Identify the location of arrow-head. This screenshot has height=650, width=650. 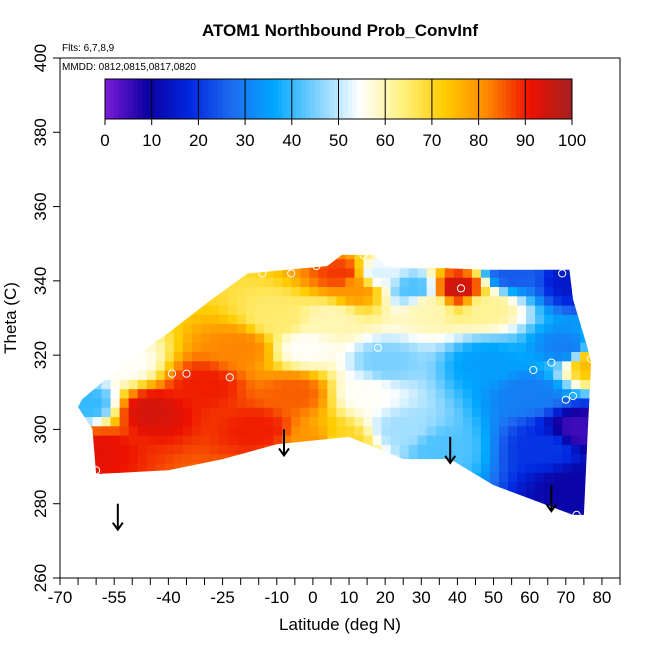
(551, 508).